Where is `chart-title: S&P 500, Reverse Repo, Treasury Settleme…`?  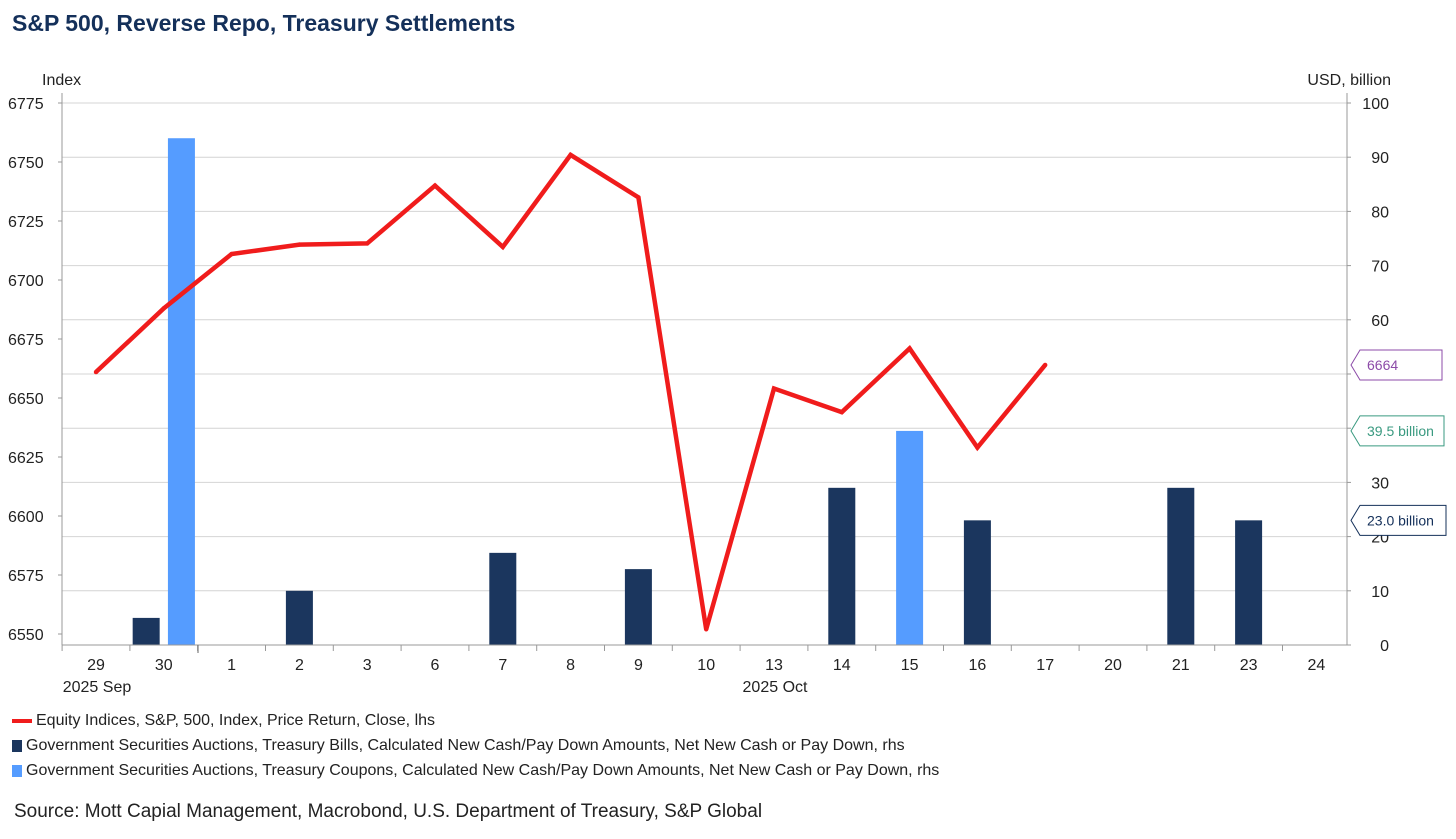
chart-title: S&P 500, Reverse Repo, Treasury Settleme… is located at coordinates (264, 23).